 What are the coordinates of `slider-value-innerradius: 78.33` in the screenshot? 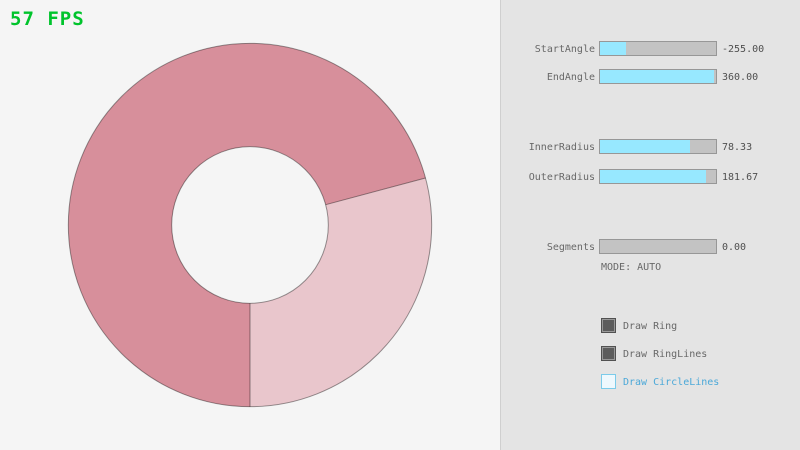 It's located at (737, 147).